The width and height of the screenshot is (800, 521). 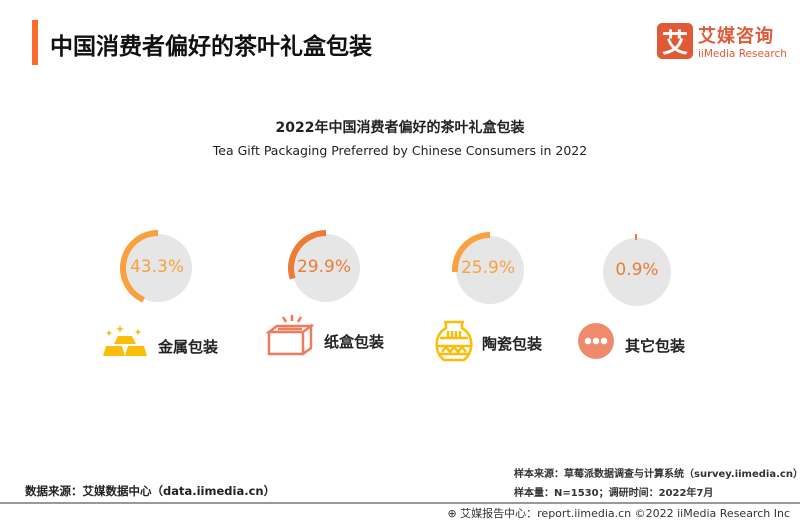 I want to click on box-icon, so click(x=290, y=336).